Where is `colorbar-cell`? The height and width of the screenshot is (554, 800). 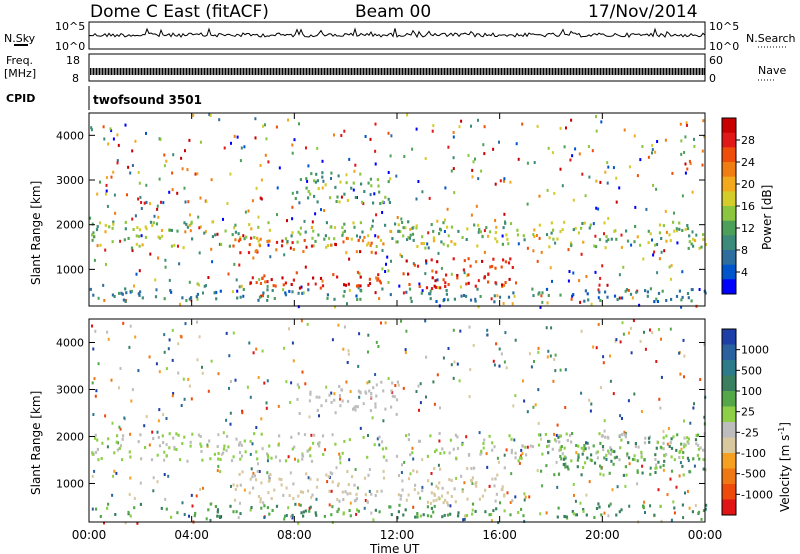
colorbar-cell is located at coordinates (729, 272).